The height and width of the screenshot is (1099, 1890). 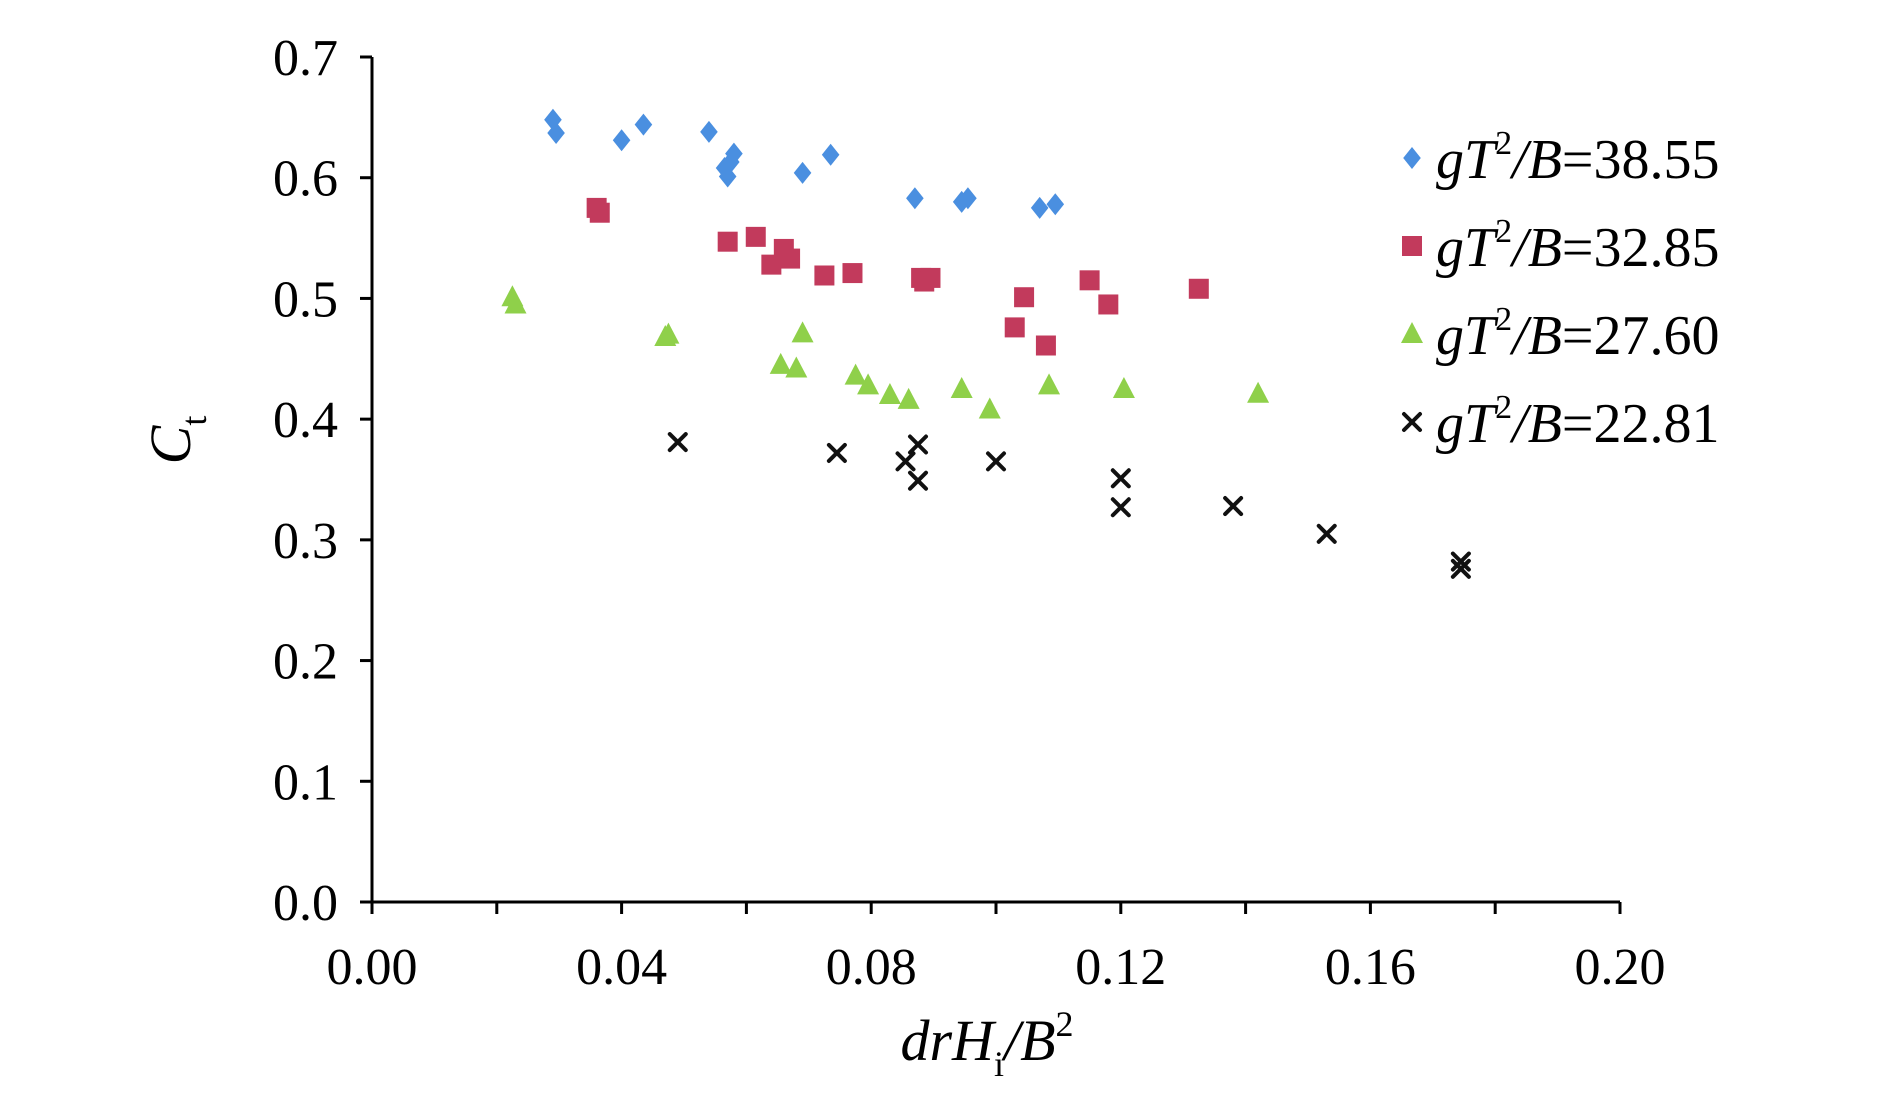 What do you see at coordinates (372, 967) in the screenshot?
I see `x-tick-label: 0.00` at bounding box center [372, 967].